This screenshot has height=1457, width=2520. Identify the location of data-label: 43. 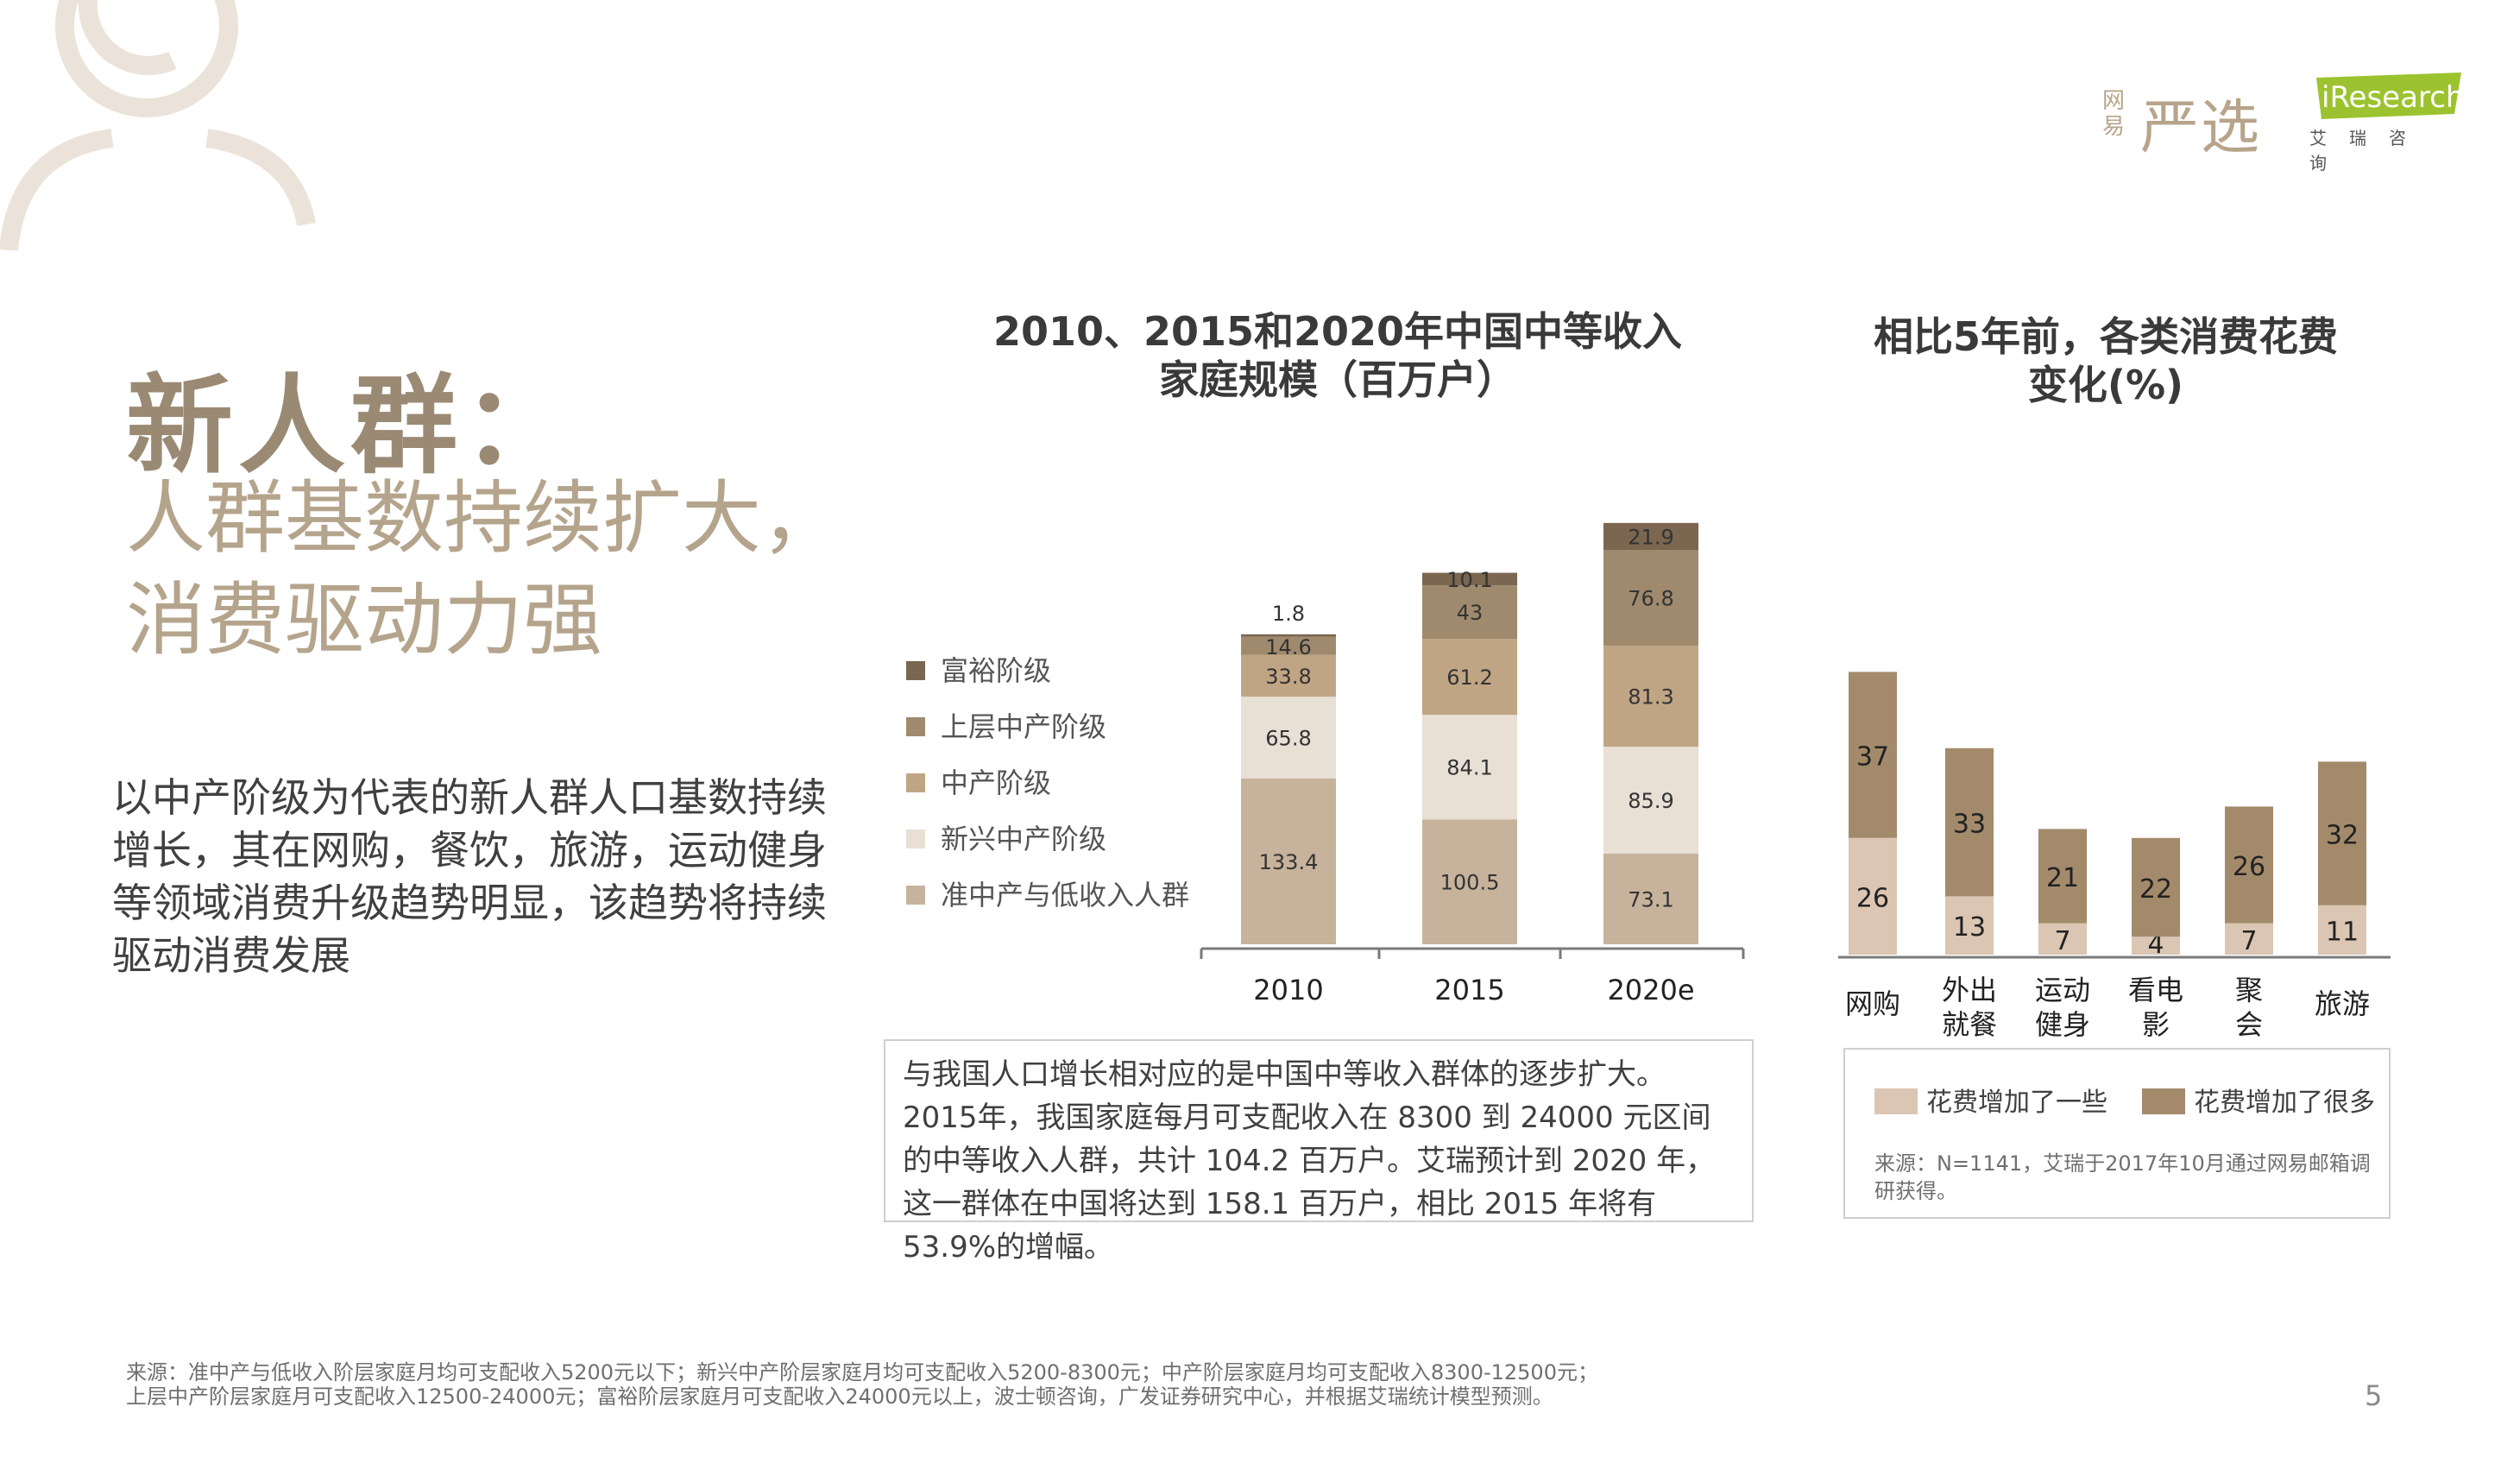
(1471, 613).